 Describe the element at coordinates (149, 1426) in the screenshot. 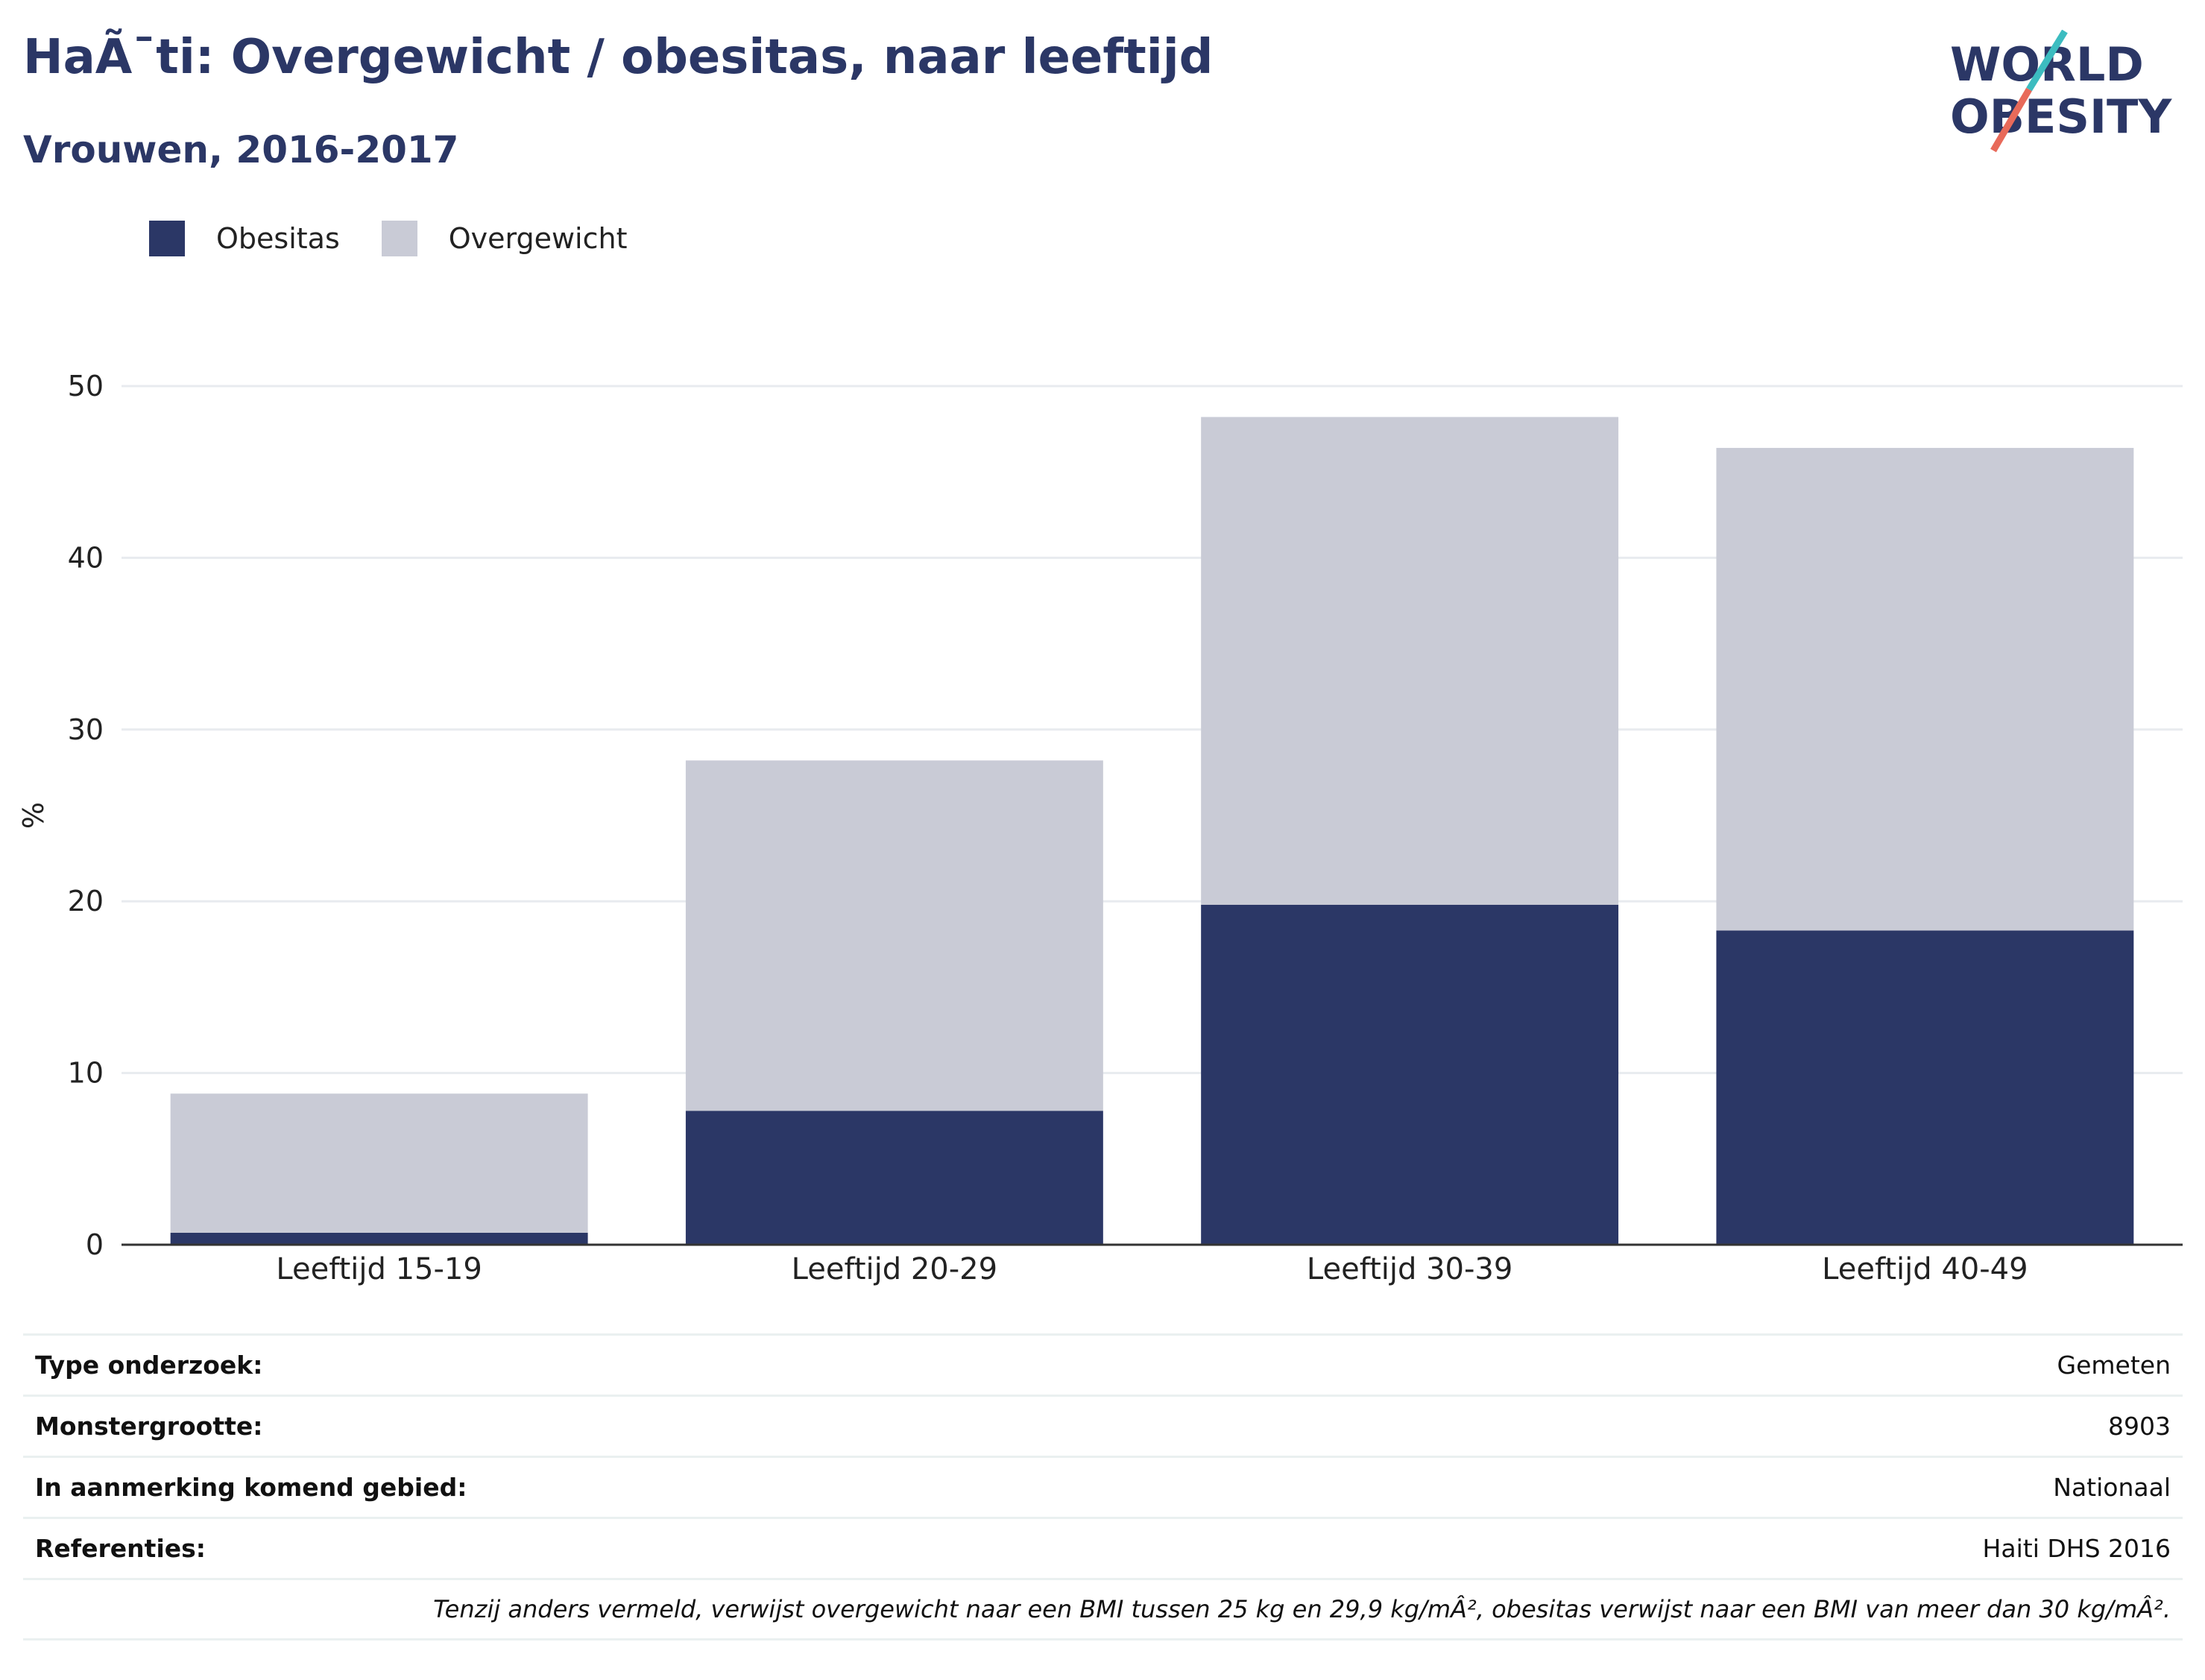

I see `info-label: Monstergrootte:` at that location.